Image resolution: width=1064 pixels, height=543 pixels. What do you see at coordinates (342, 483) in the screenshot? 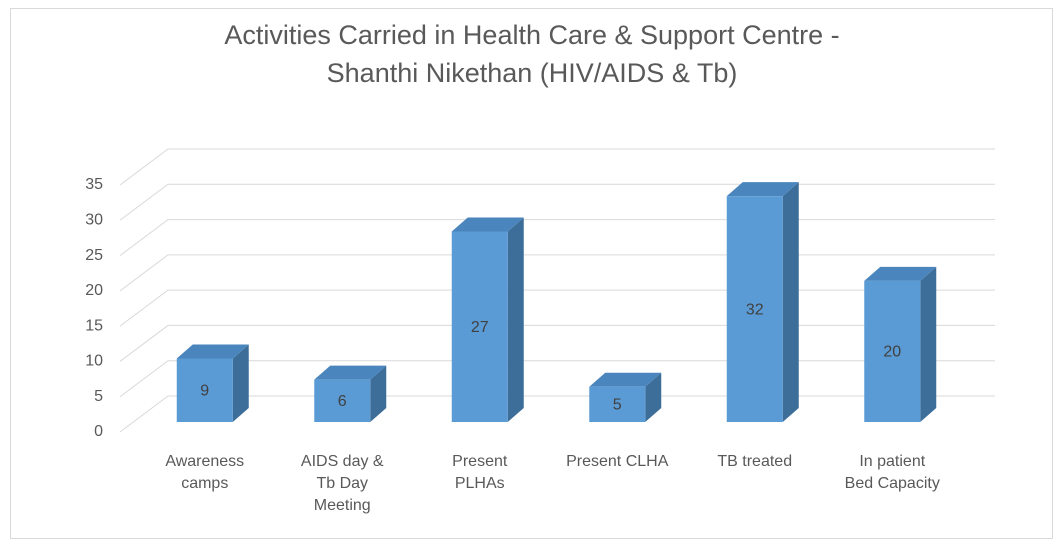
I see `x-tick-label: AIDS day & Tb Day Meeting` at bounding box center [342, 483].